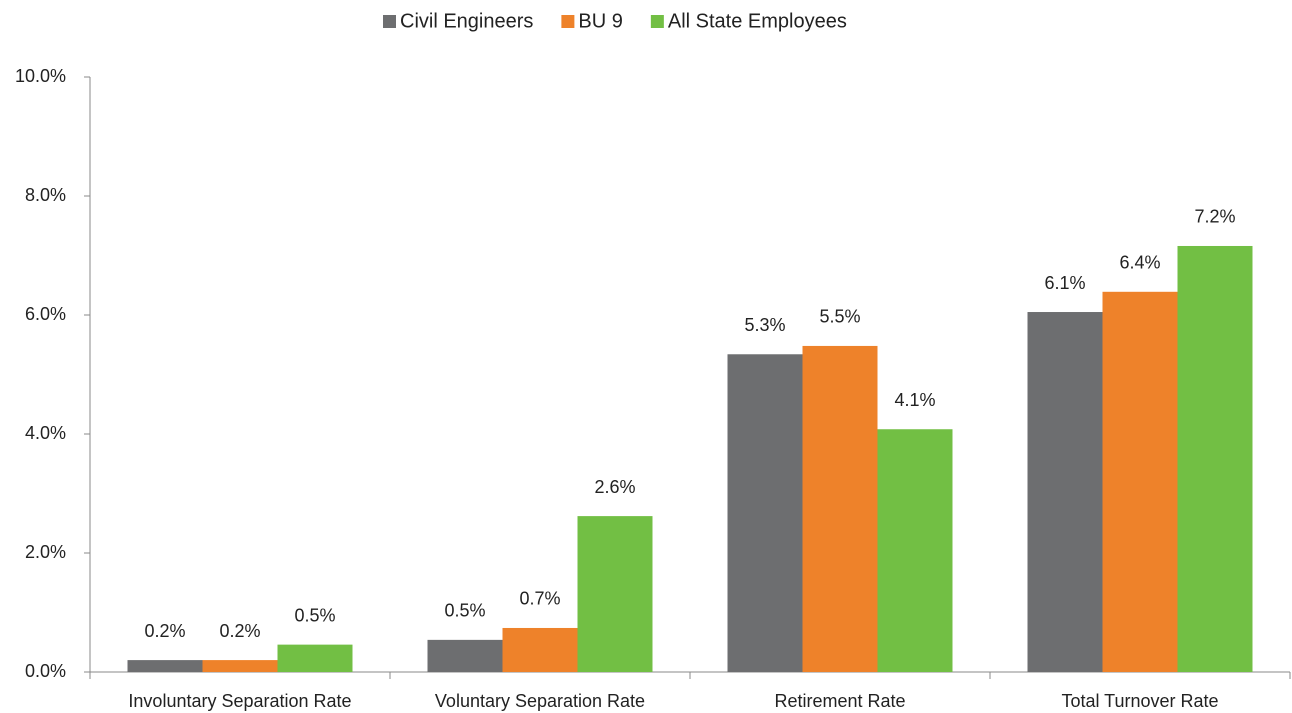  What do you see at coordinates (1139, 701) in the screenshot?
I see `x-tick-label: Total Turnover Rate` at bounding box center [1139, 701].